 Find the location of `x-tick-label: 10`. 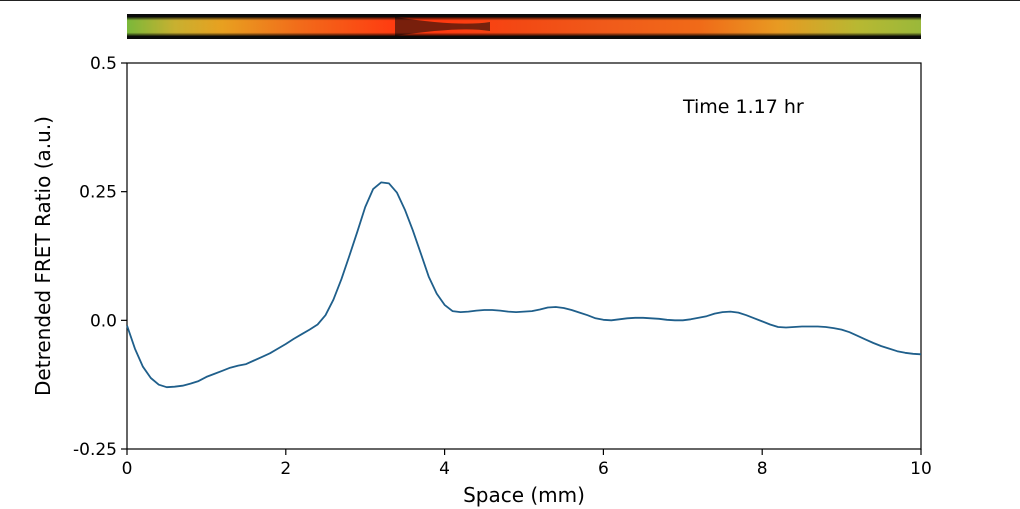

x-tick-label: 10 is located at coordinates (921, 469).